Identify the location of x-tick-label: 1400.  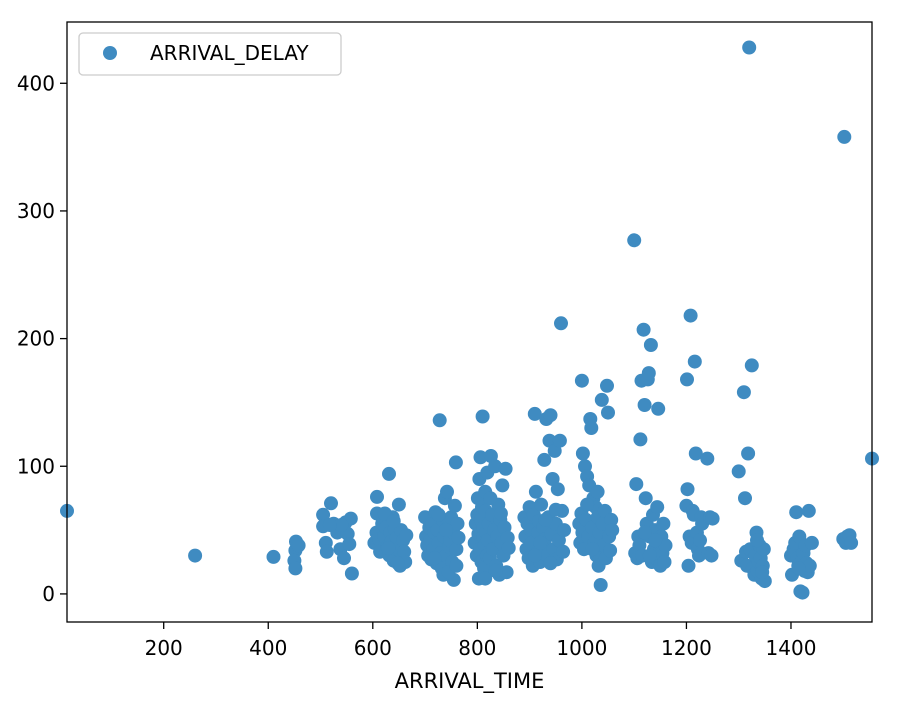
(791, 648).